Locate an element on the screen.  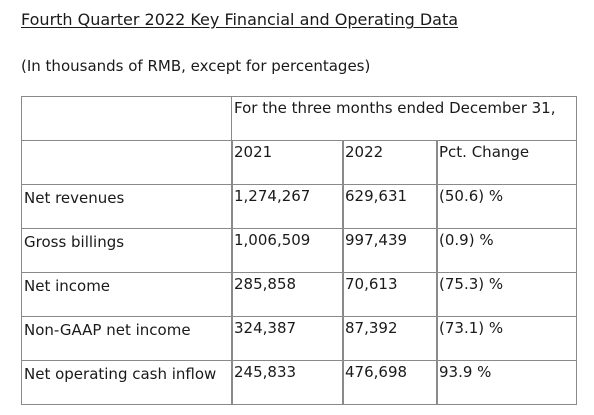
header-row-period: For the three months ended December 31, is located at coordinates (299, 118).